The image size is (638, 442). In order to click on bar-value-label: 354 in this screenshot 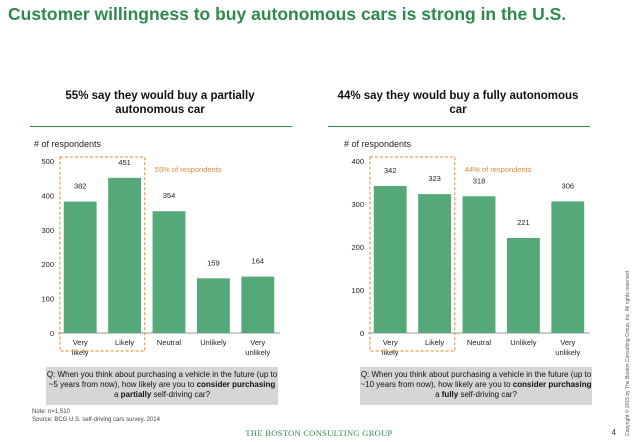, I will do `click(169, 195)`.